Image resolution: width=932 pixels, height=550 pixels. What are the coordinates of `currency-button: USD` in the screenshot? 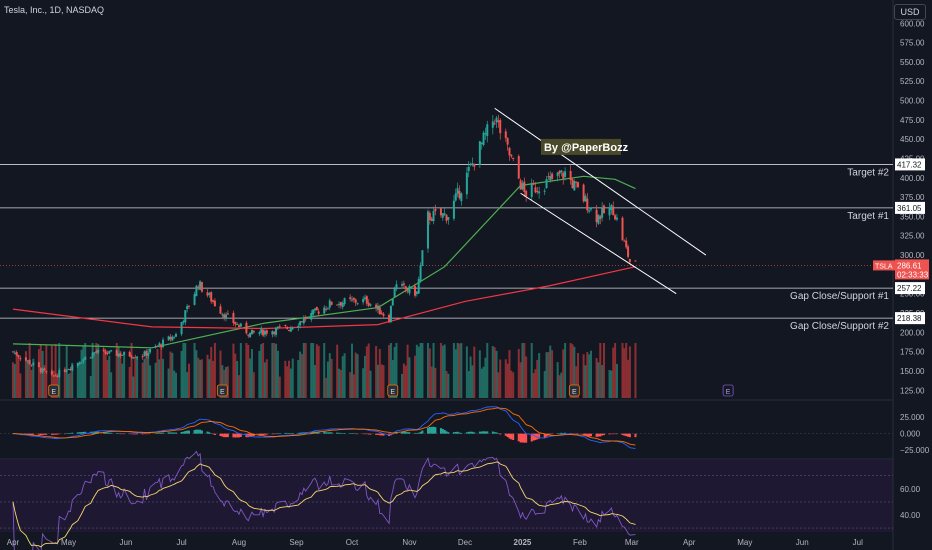 It's located at (910, 12).